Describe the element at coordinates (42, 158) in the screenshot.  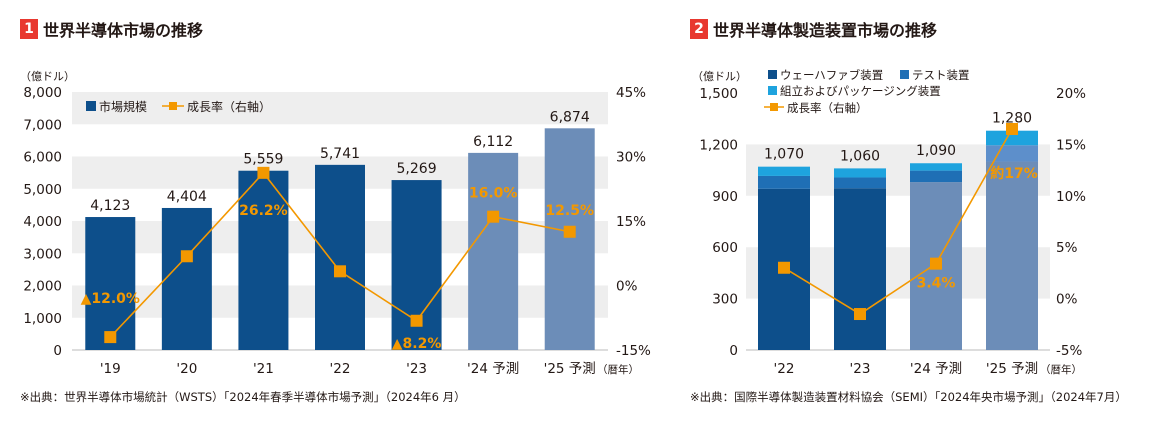
I see `y-left-tick-label: 6,000` at that location.